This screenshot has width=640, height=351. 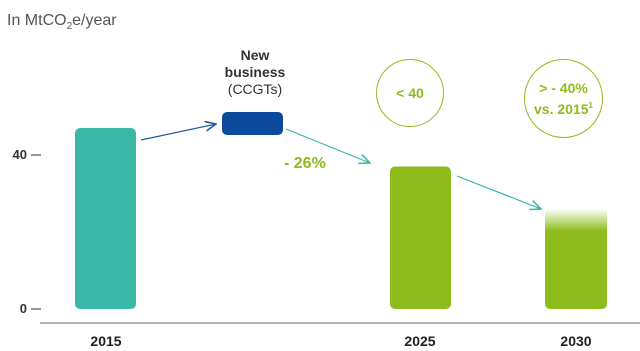 I want to click on x-category-label-1: 2025, so click(x=419, y=341).